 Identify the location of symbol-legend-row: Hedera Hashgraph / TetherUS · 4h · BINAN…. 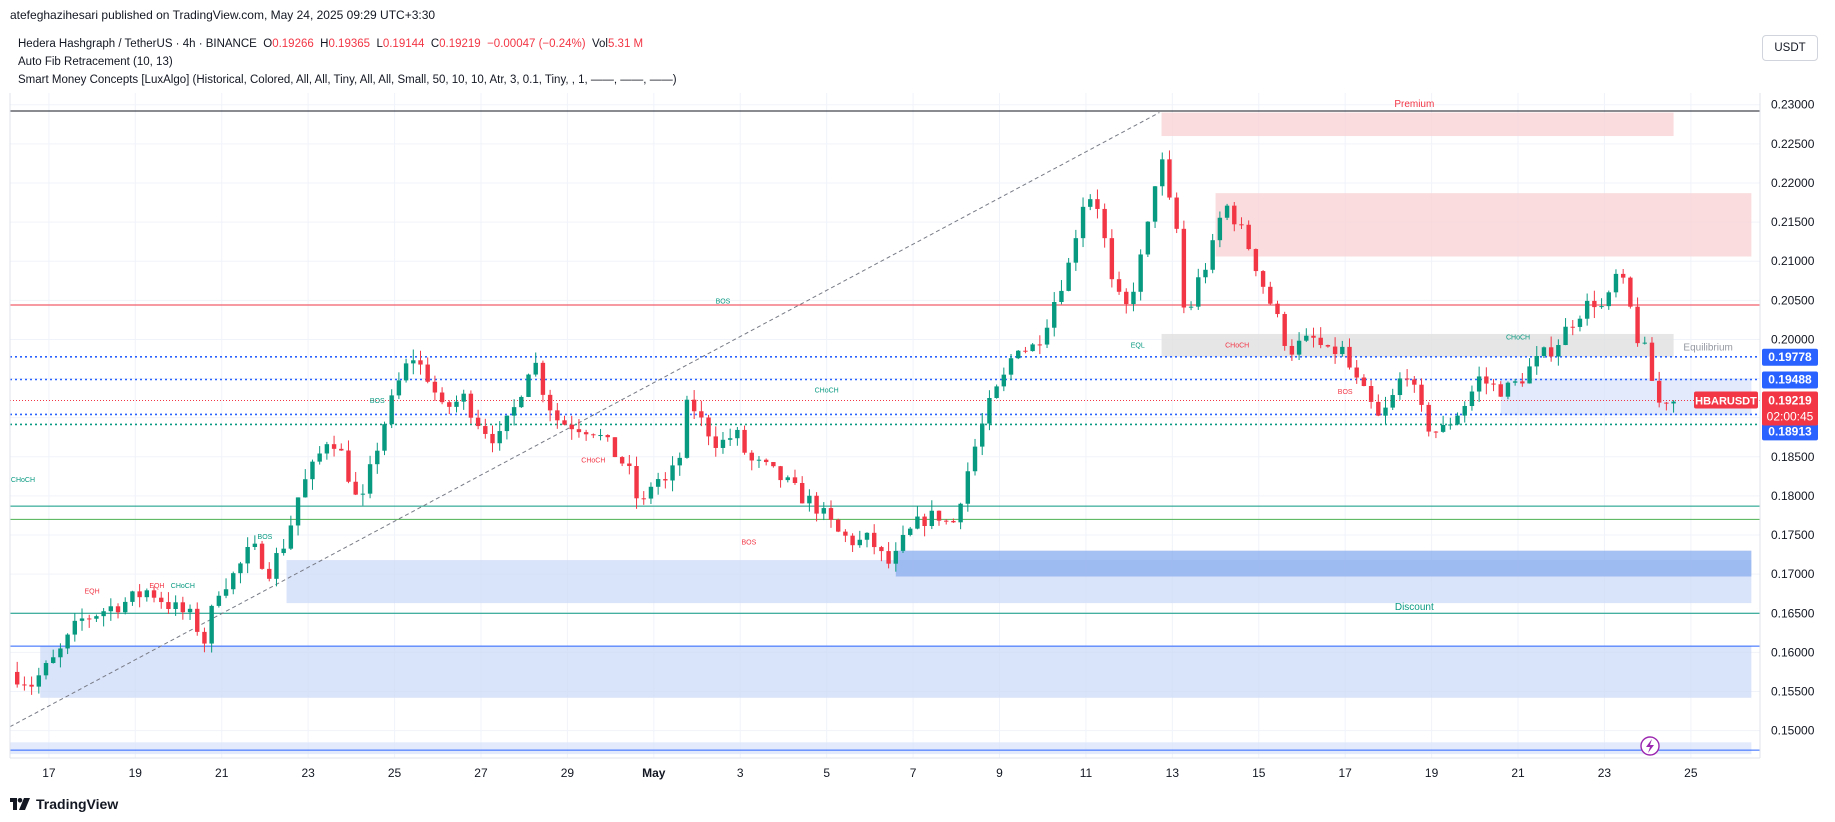
(347, 44).